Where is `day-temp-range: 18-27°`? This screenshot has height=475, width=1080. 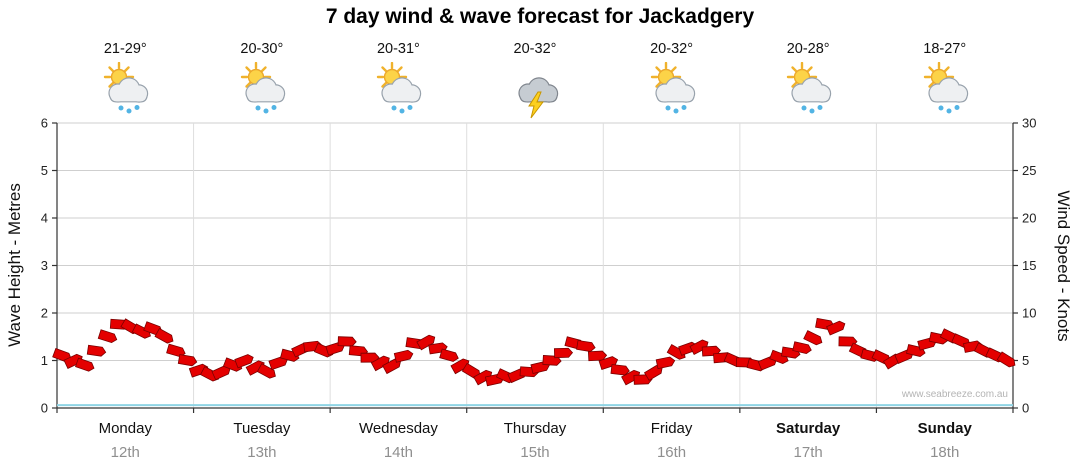 day-temp-range: 18-27° is located at coordinates (945, 49).